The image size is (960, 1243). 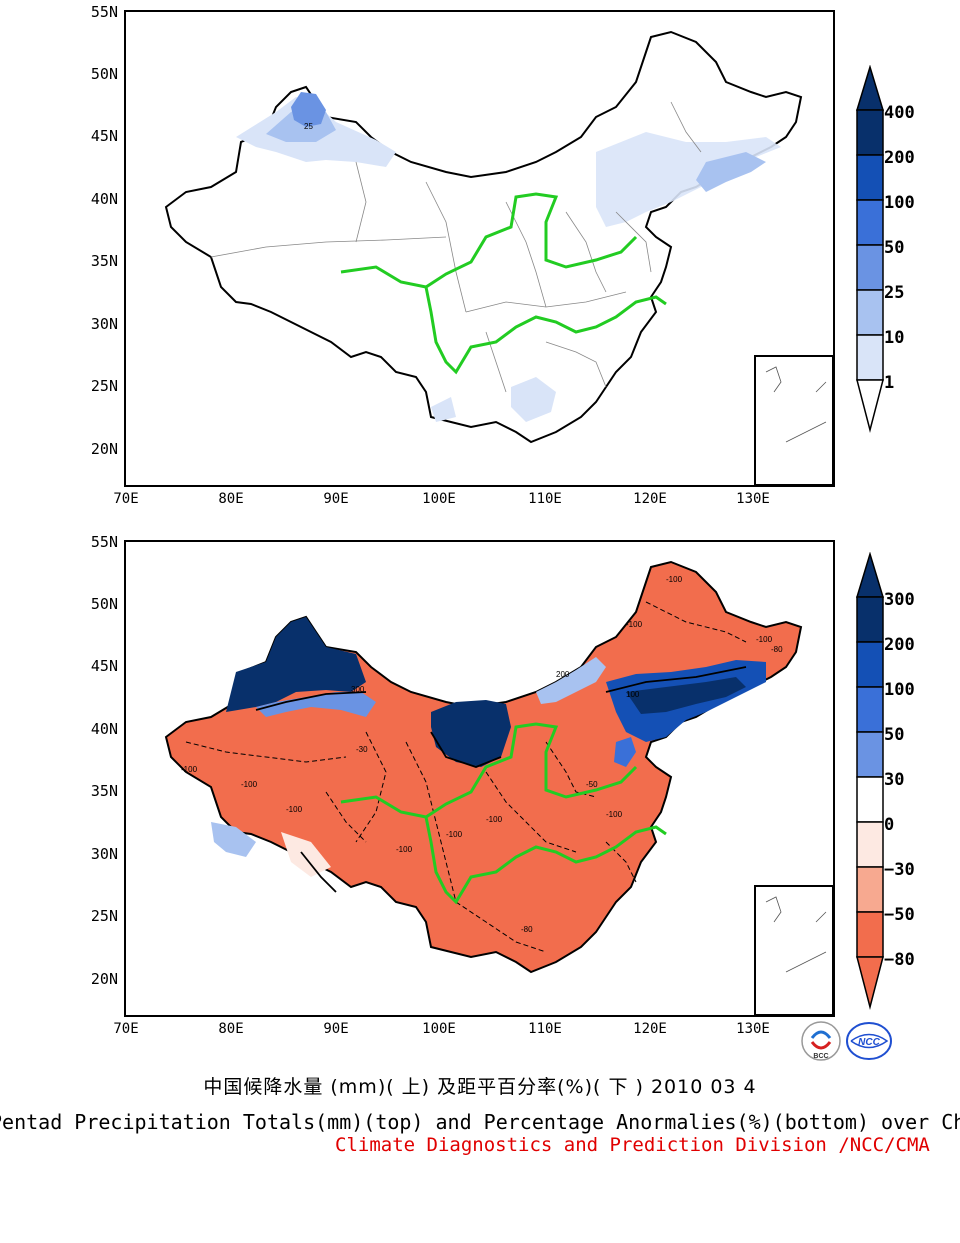 What do you see at coordinates (899, 870) in the screenshot?
I see `bottom-cbar-label-m30: −30` at bounding box center [899, 870].